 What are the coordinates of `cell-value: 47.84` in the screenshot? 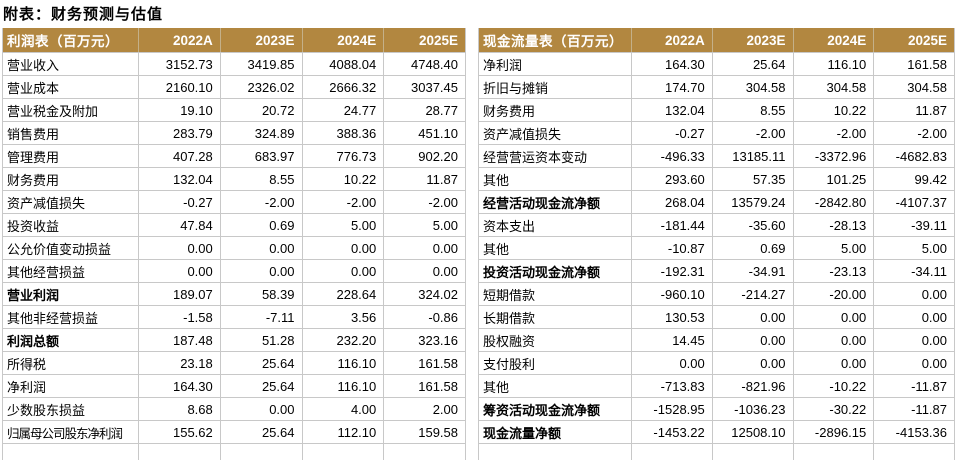 It's located at (179, 225).